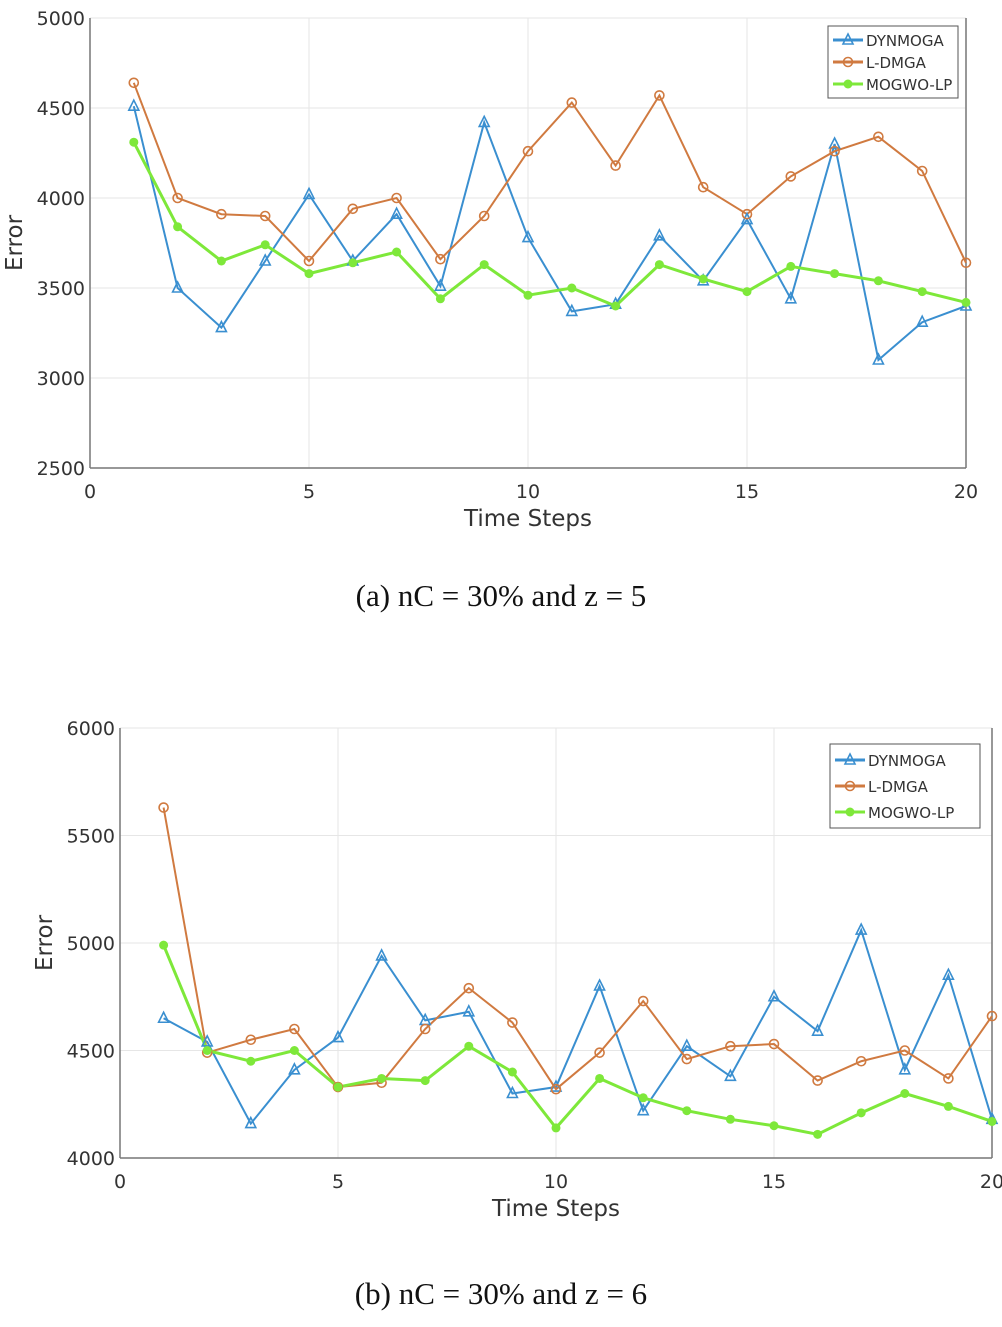 The image size is (1002, 1327). What do you see at coordinates (556, 1182) in the screenshot?
I see `x-tick-label: 10` at bounding box center [556, 1182].